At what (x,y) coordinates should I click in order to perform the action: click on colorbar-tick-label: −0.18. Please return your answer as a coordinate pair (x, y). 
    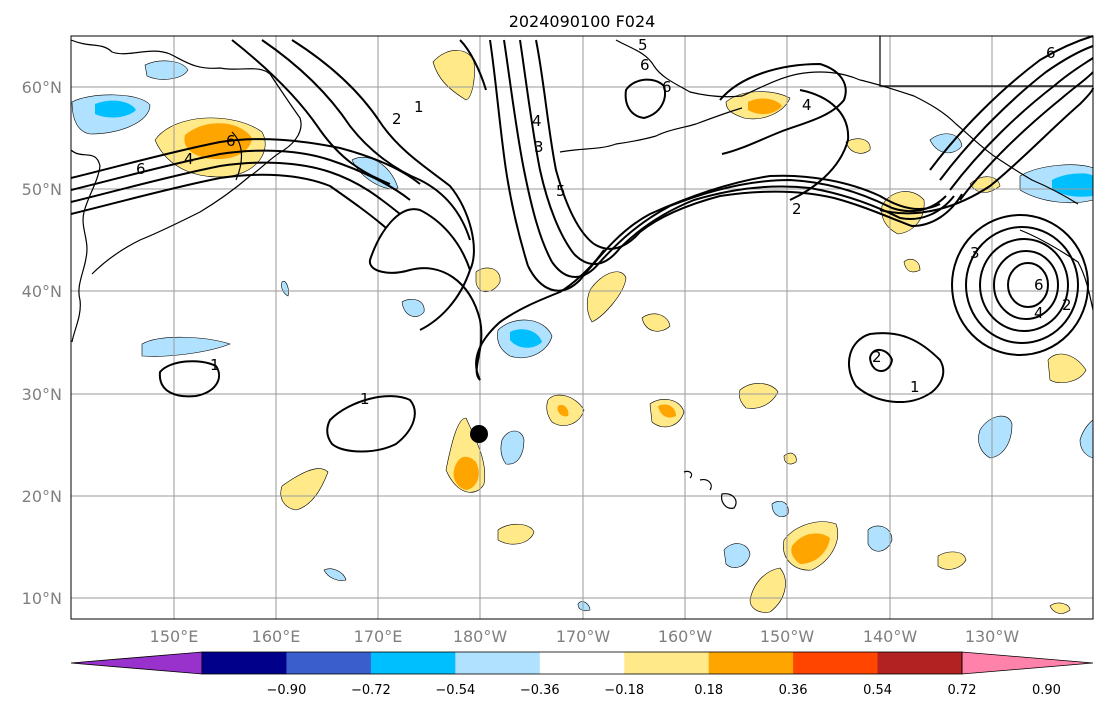
    Looking at the image, I should click on (624, 690).